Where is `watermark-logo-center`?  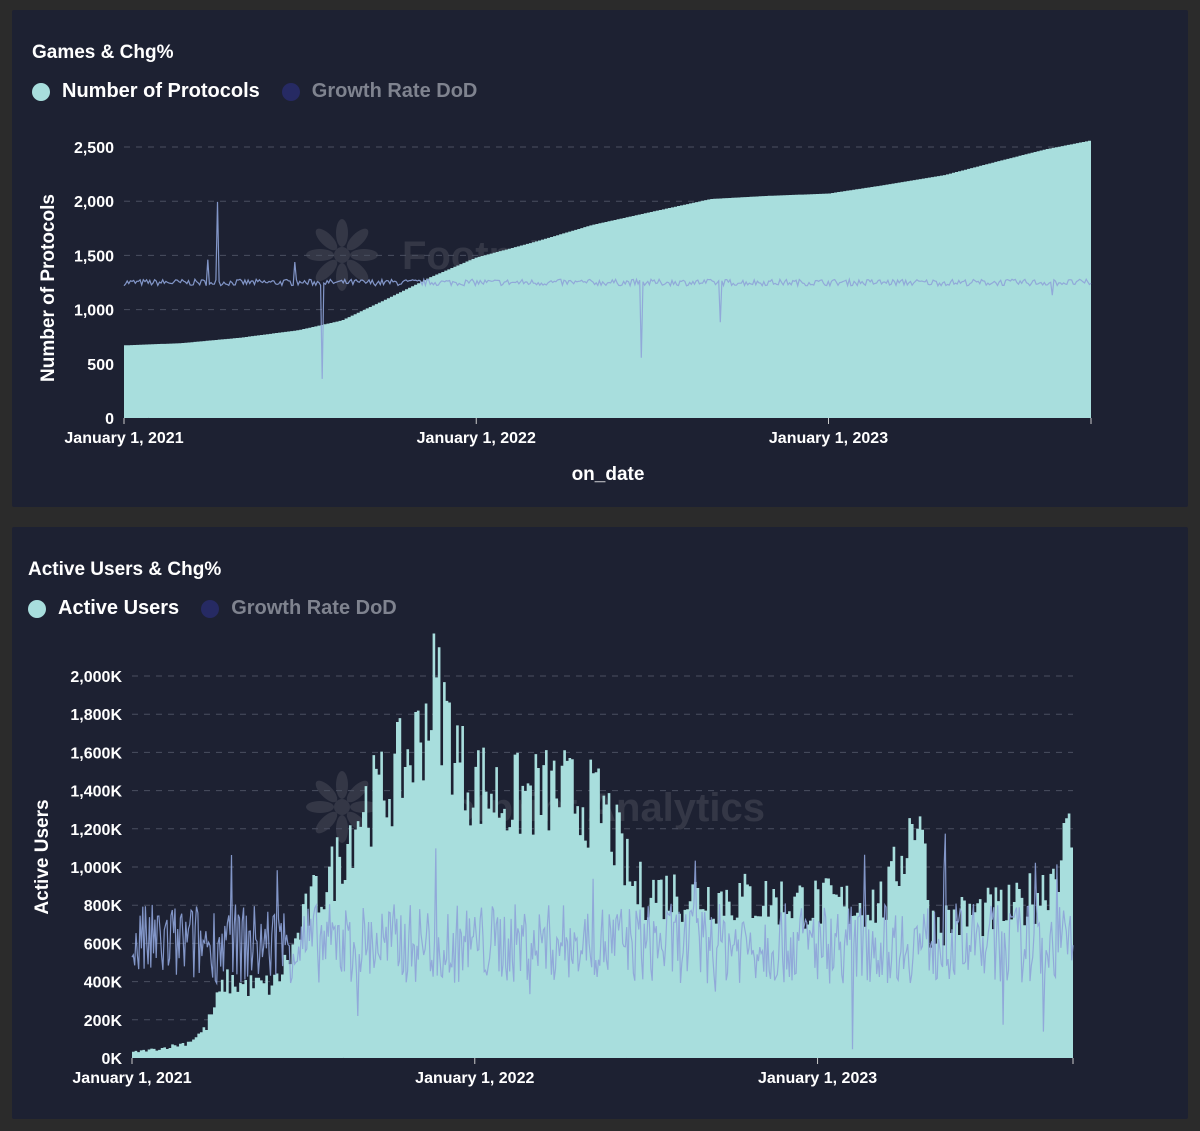 watermark-logo-center is located at coordinates (342, 807).